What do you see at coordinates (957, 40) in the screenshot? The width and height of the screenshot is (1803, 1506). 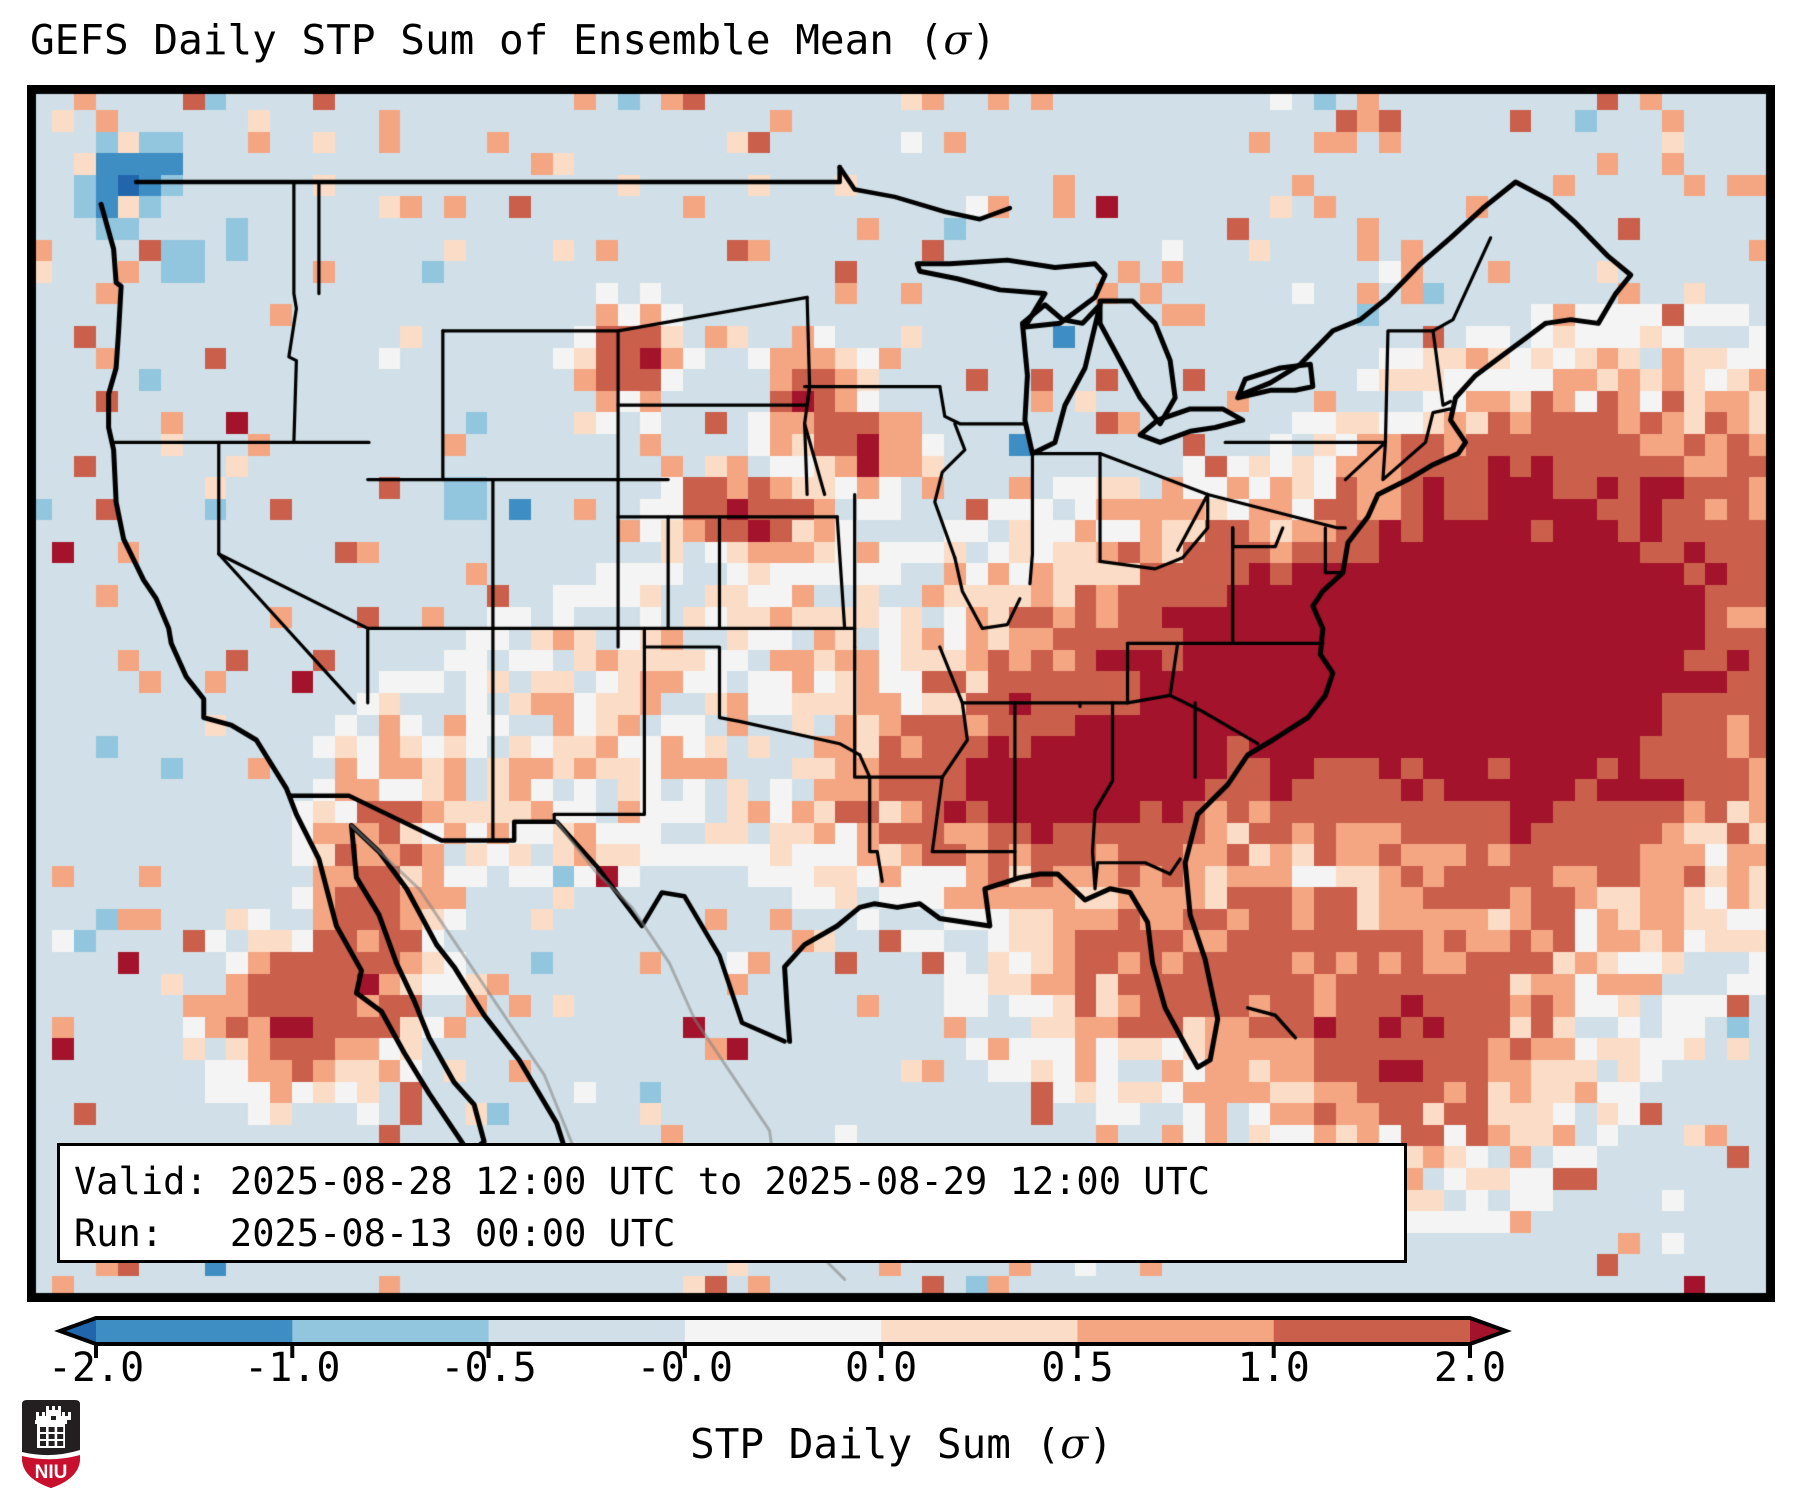 I see `sigma-symbol-title: σ` at bounding box center [957, 40].